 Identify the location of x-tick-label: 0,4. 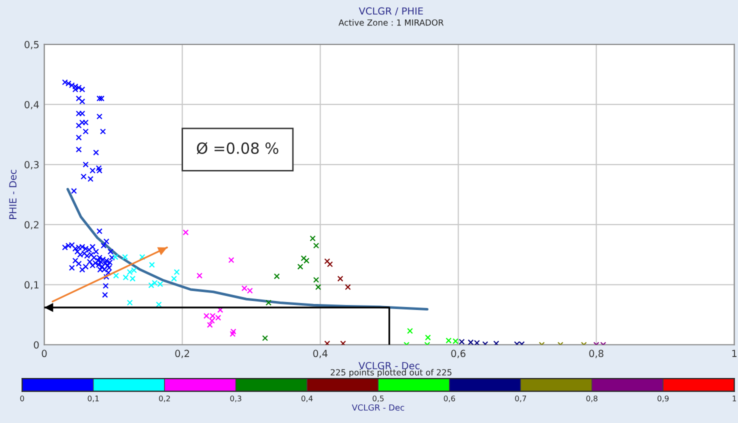
(320, 354).